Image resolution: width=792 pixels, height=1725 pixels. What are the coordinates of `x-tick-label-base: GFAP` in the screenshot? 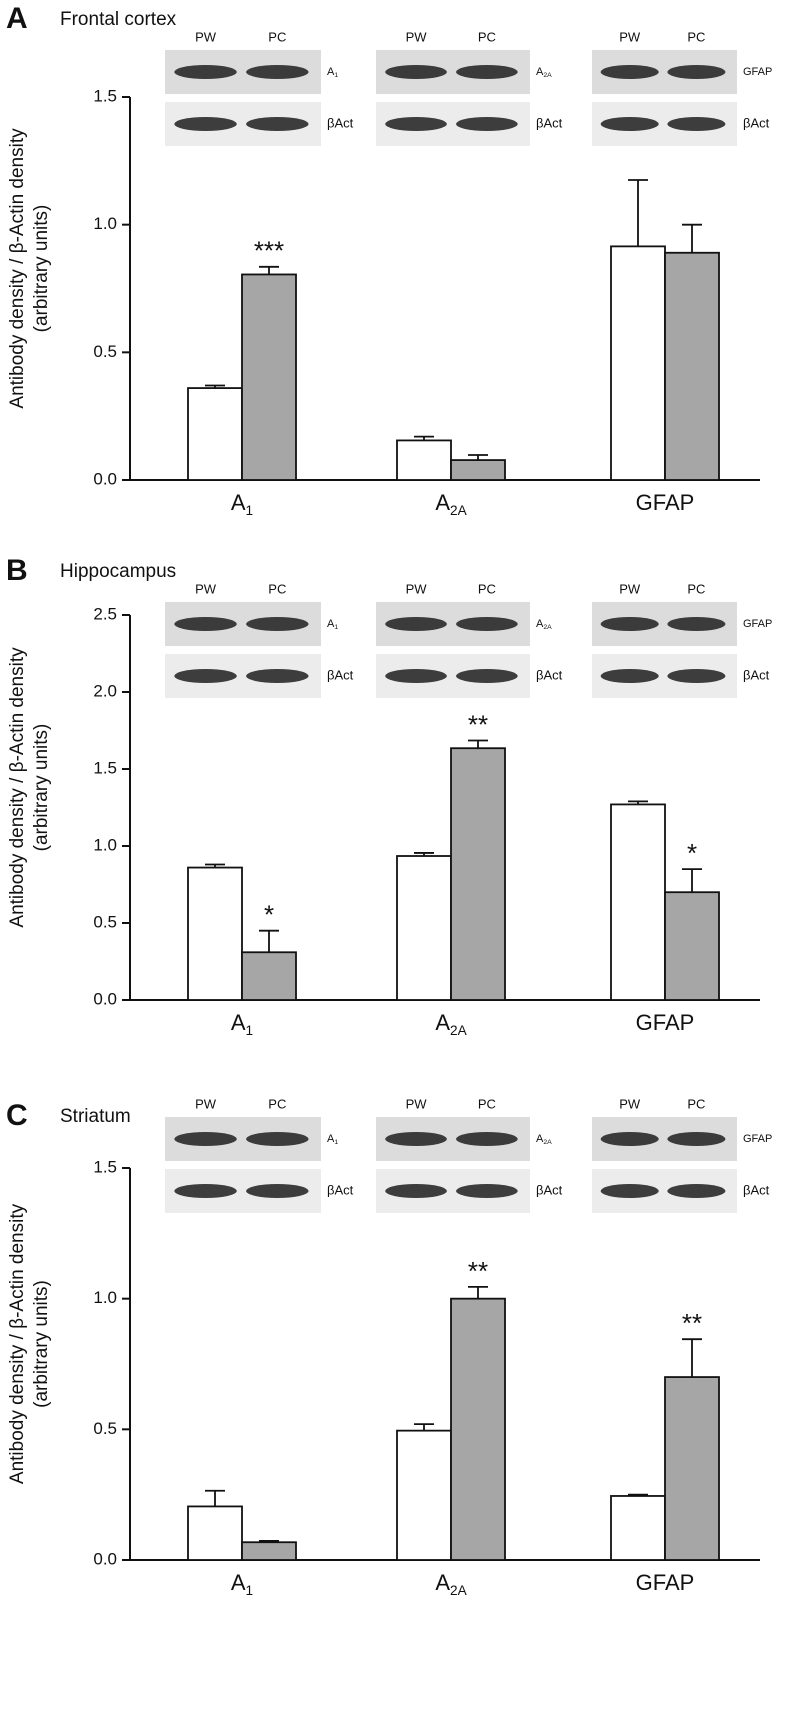 It's located at (665, 502).